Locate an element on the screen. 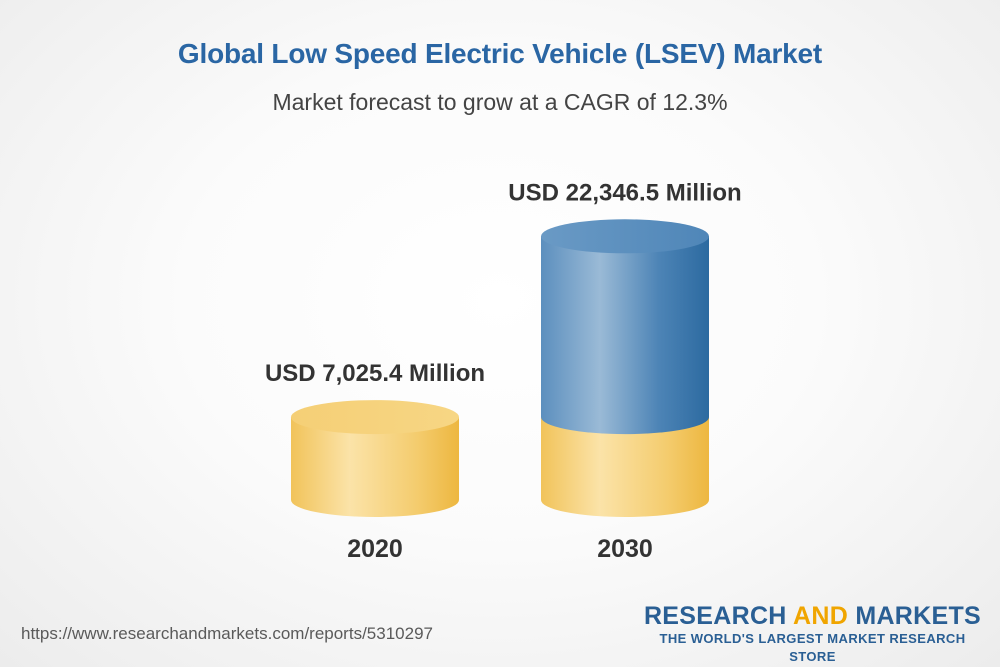  category-label: 2030 is located at coordinates (625, 549).